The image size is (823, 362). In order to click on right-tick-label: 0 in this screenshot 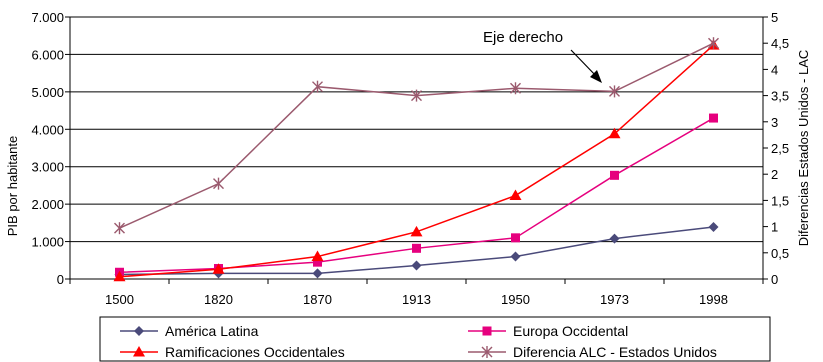, I will do `click(774, 279)`.